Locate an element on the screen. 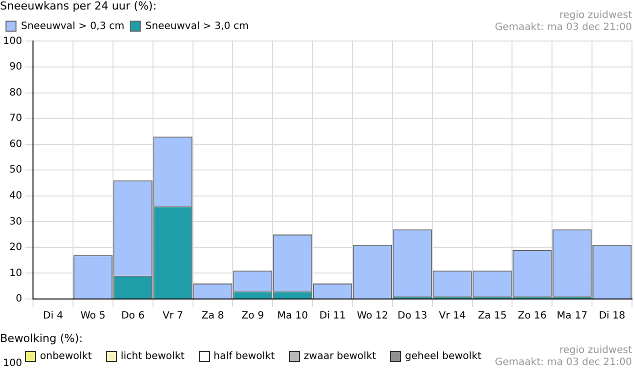 The width and height of the screenshot is (635, 372). y-tick-label: 20 is located at coordinates (15, 248).